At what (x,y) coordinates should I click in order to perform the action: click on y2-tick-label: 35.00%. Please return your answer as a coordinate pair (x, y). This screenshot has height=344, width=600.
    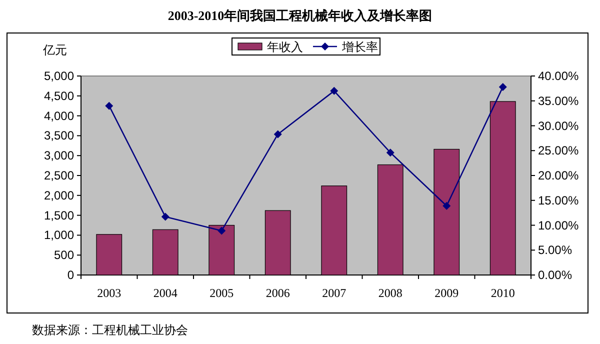
    Looking at the image, I should click on (559, 101).